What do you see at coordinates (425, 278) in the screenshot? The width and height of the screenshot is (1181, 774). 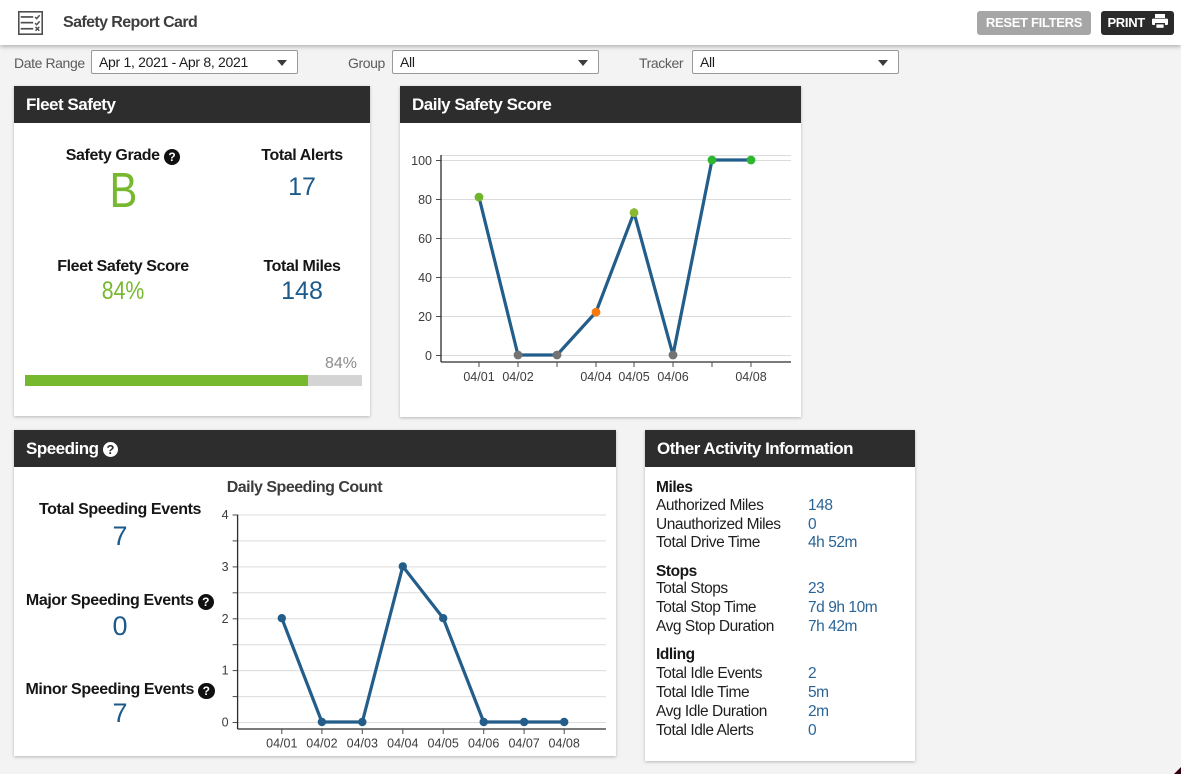 I see `svg-text: 40` at bounding box center [425, 278].